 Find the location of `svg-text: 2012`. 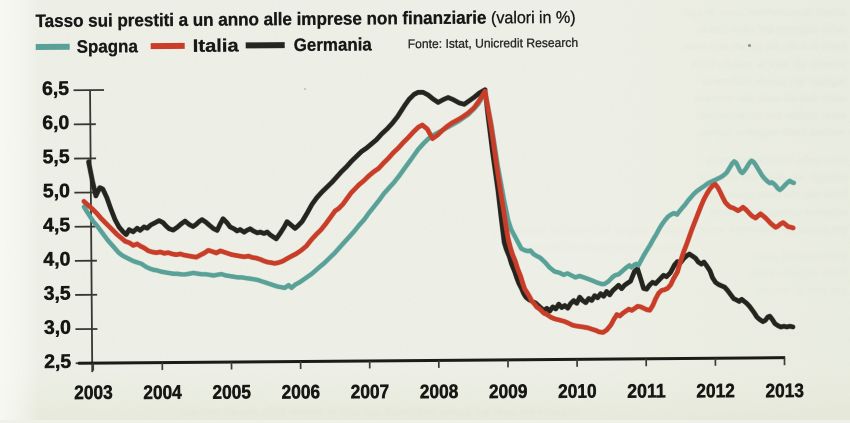

svg-text: 2012 is located at coordinates (715, 391).